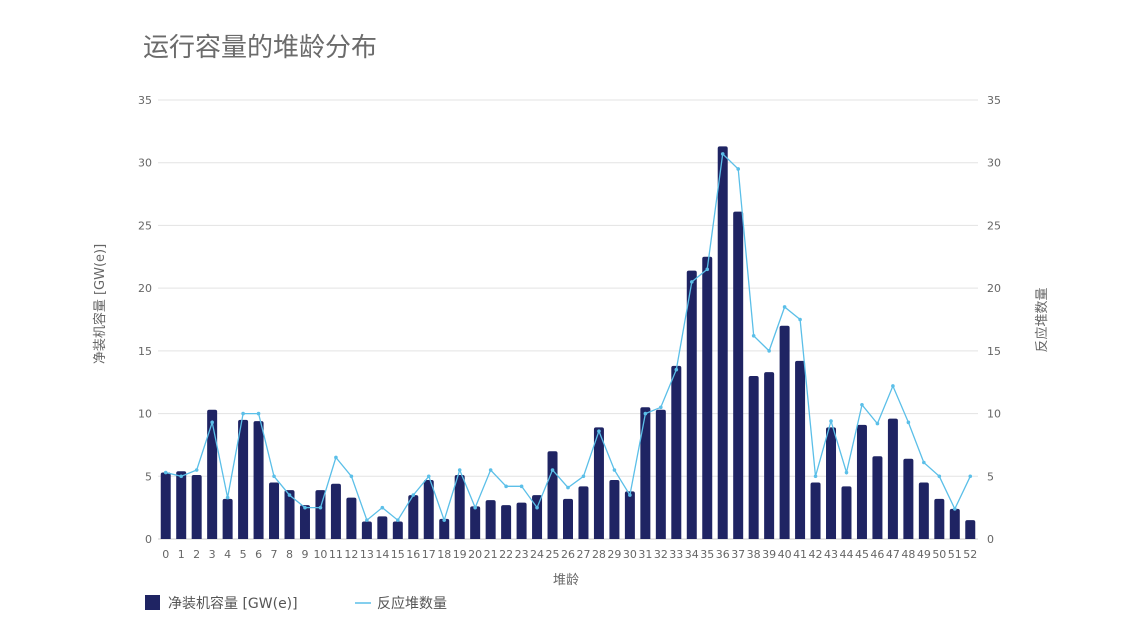  I want to click on x-tick-label: 46, so click(877, 554).